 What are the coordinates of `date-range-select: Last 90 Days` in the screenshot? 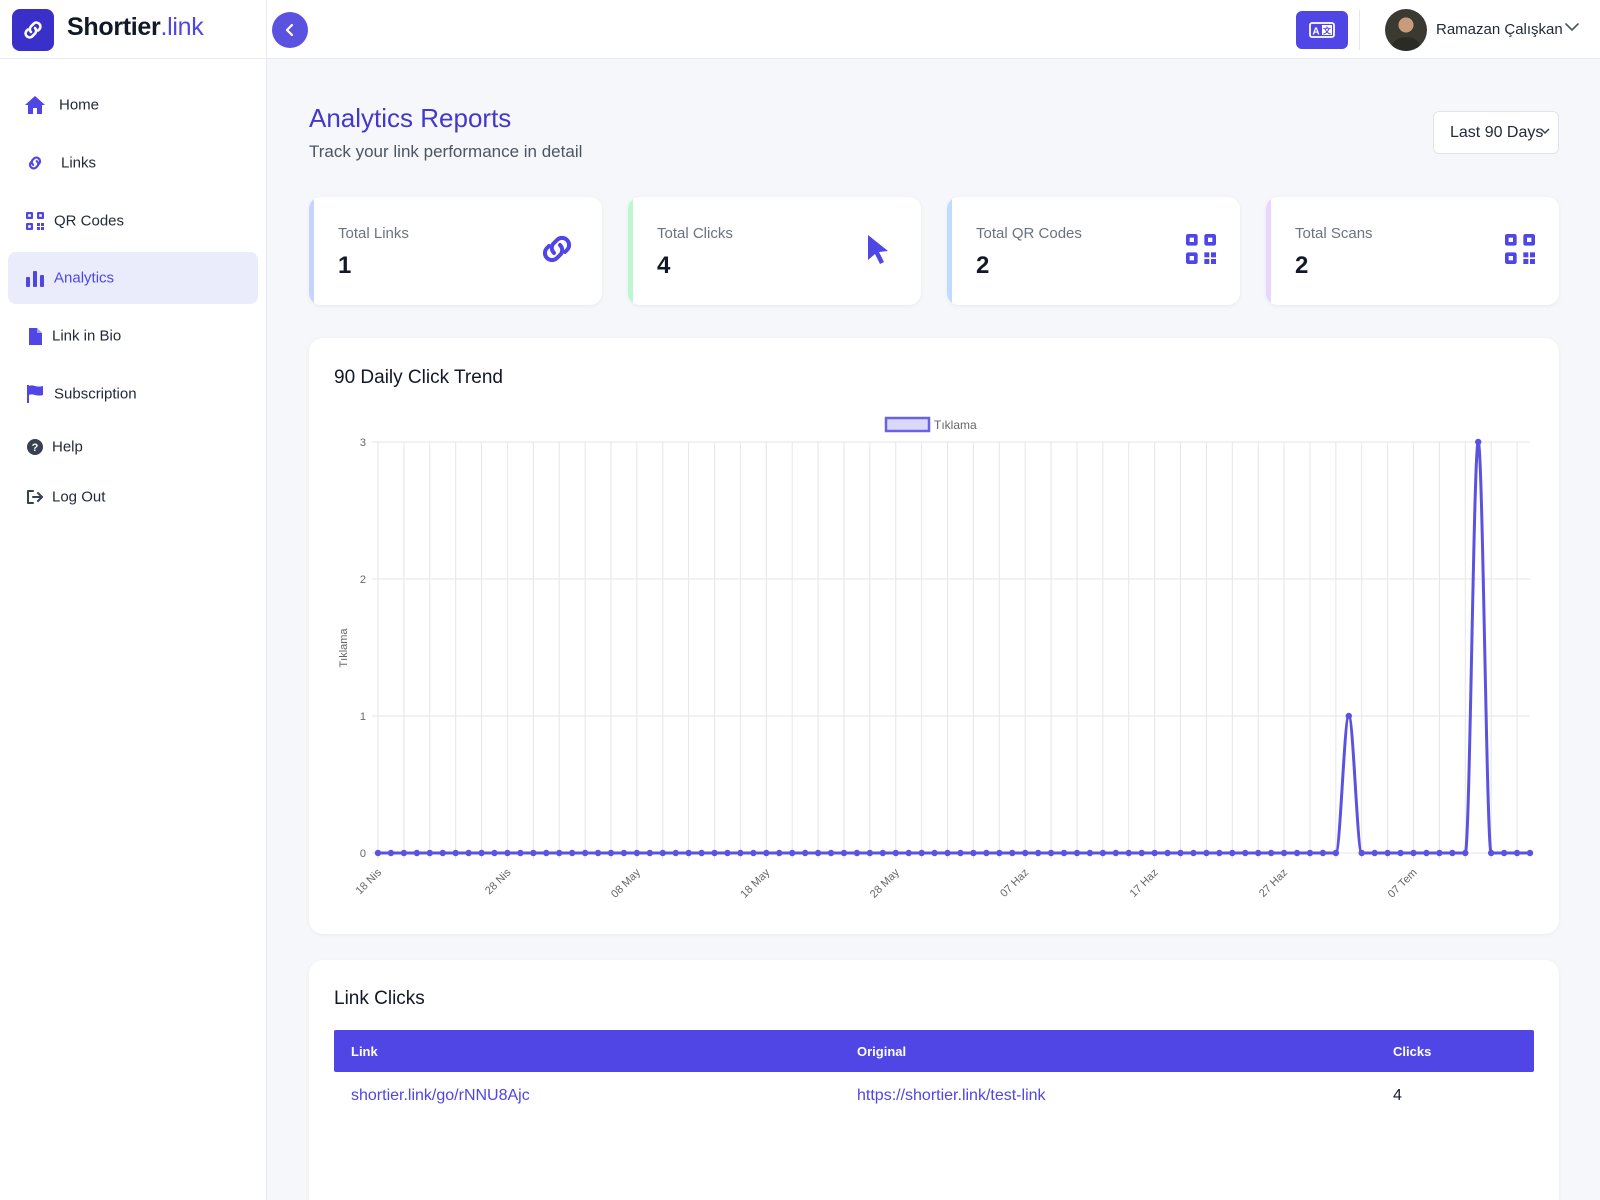 It's located at (1496, 132).